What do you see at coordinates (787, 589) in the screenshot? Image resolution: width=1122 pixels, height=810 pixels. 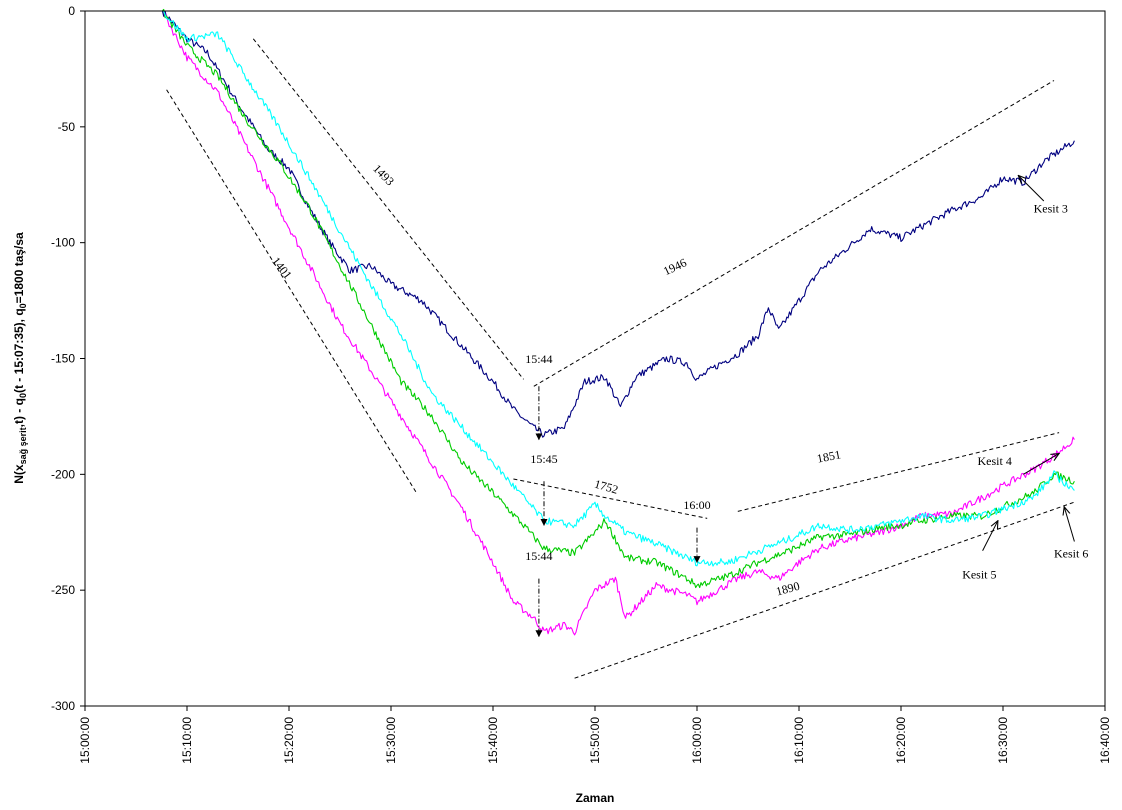 I see `trend-label: 1890` at bounding box center [787, 589].